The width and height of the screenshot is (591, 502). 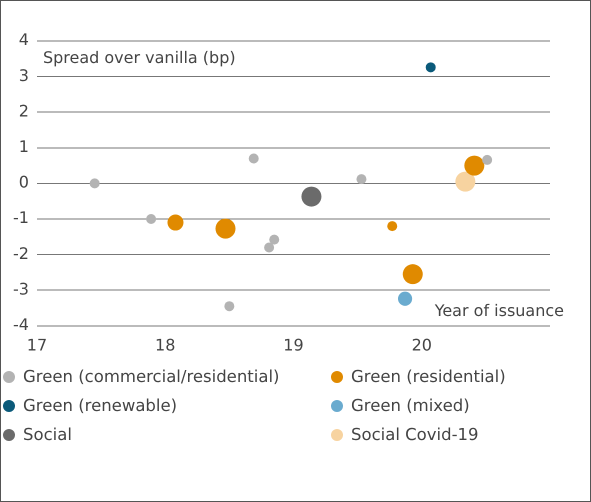 I want to click on y-tick-label: 0, so click(x=23, y=182).